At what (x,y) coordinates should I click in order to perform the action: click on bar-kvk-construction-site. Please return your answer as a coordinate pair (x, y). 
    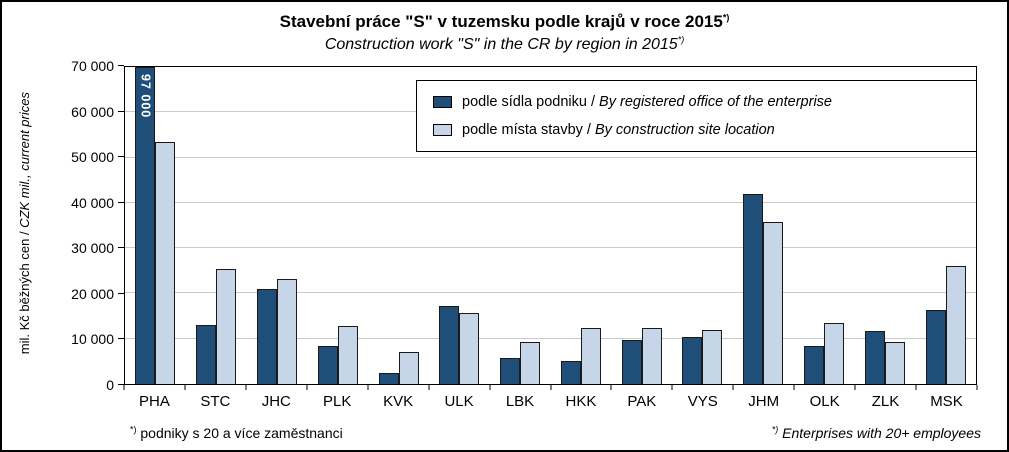
    Looking at the image, I should click on (408, 368).